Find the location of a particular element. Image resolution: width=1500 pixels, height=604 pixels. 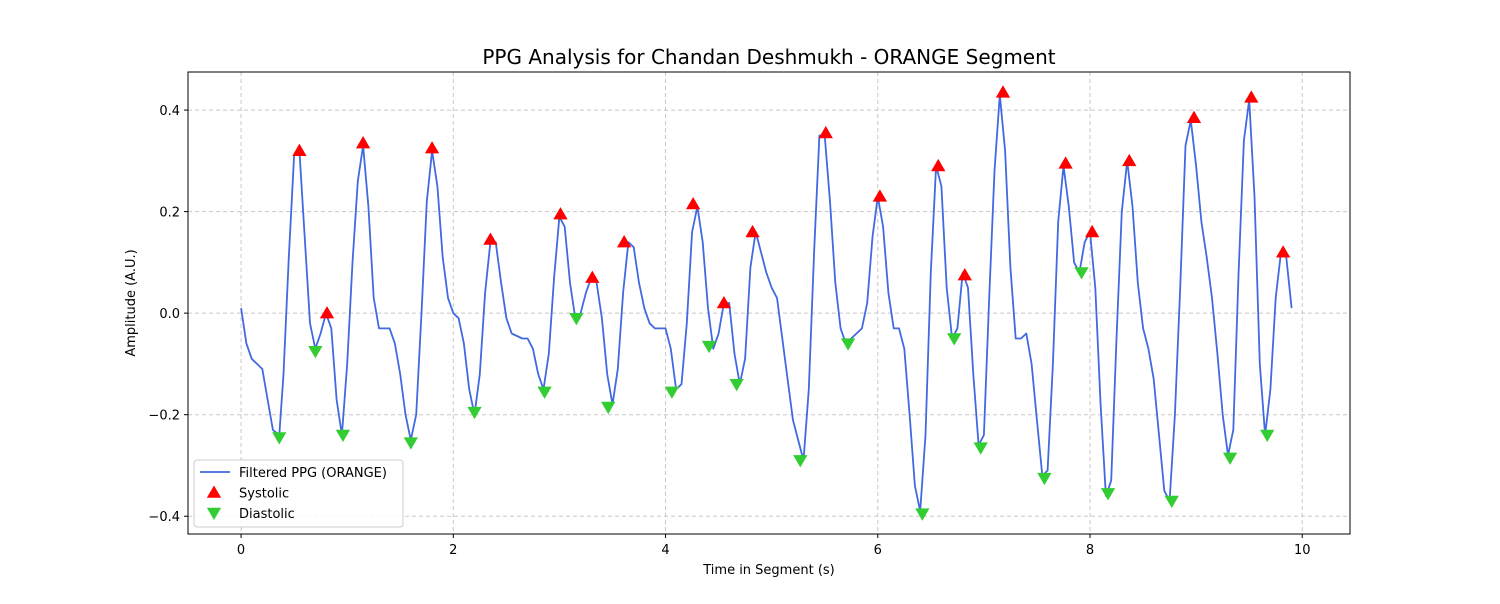

y-tick-label: −0.4 is located at coordinates (164, 517).